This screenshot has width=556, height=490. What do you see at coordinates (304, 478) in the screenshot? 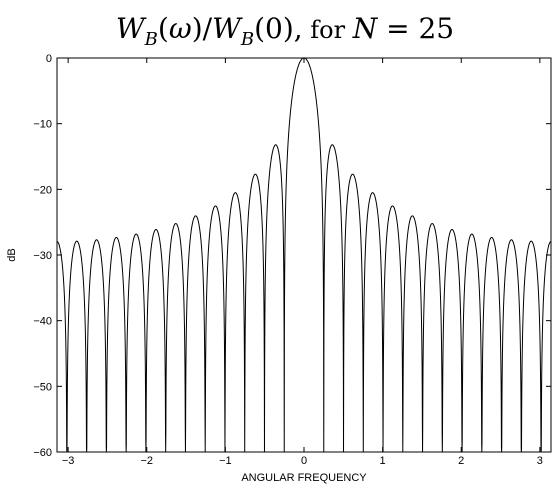
I see `x-axis-label: ANGULAR FREQUENCY` at bounding box center [304, 478].